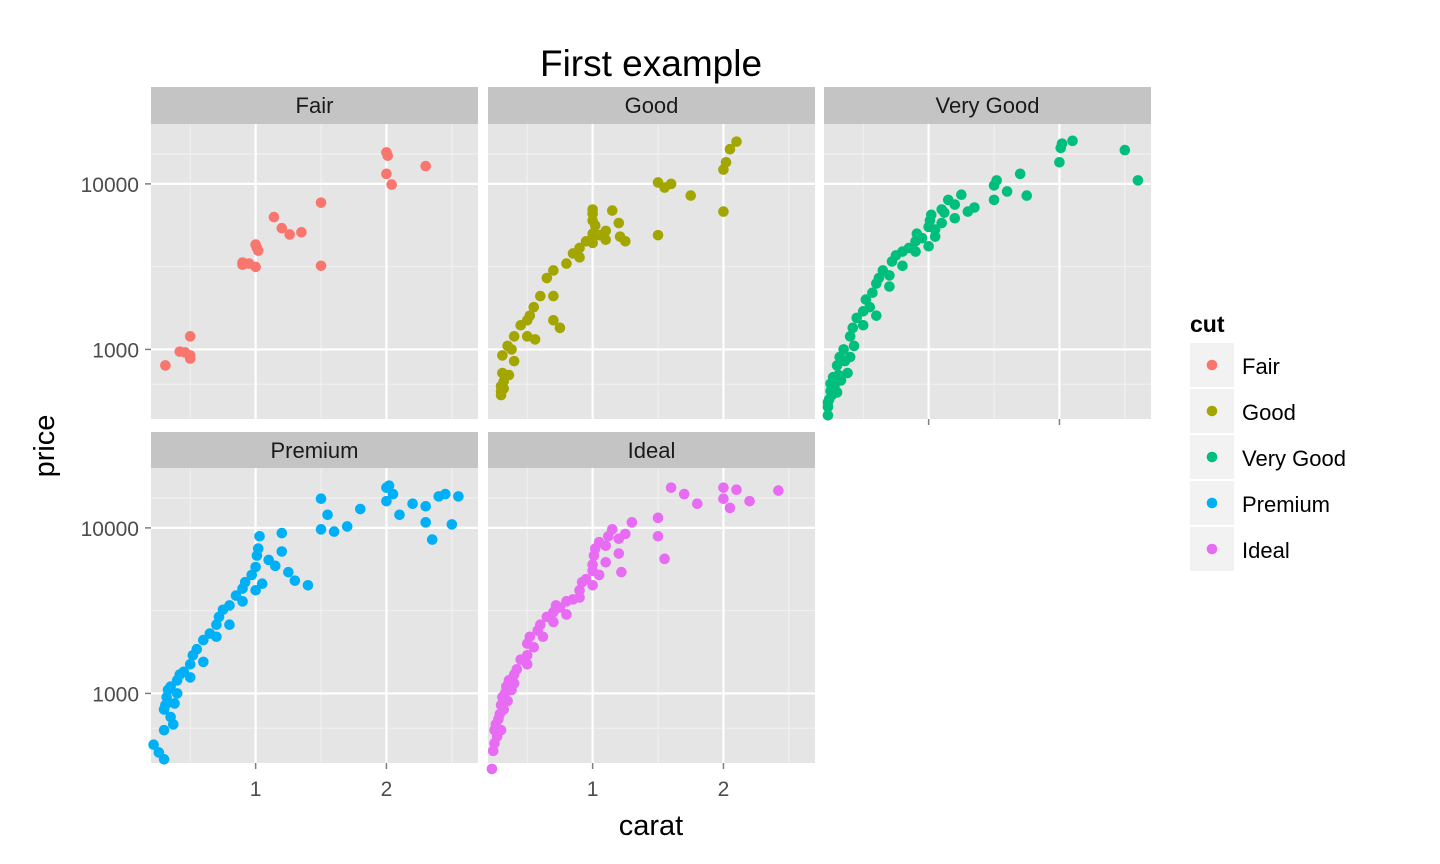  I want to click on legend-entry-premium: Premium, so click(1260, 503).